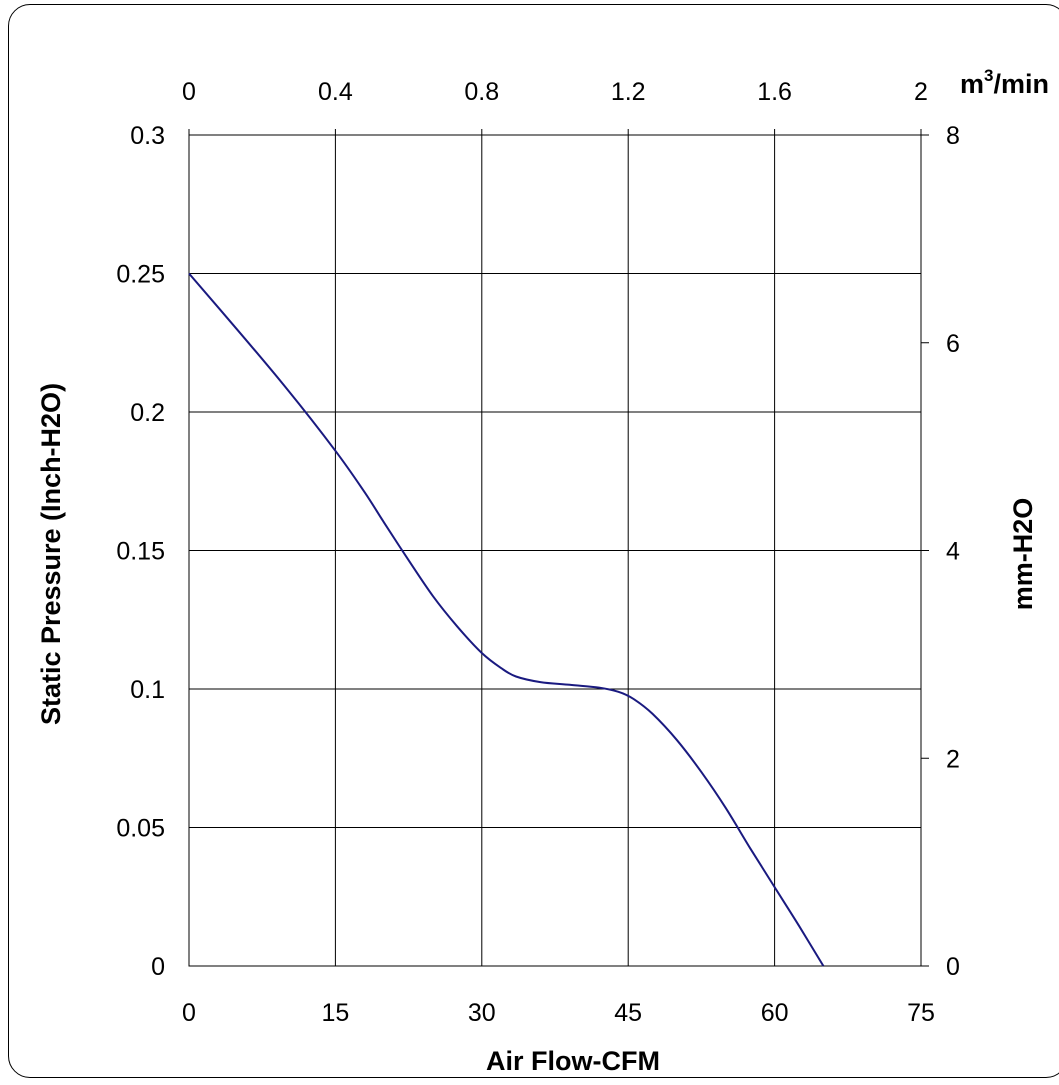  Describe the element at coordinates (147, 136) in the screenshot. I see `y-tick-label: 0.3` at that location.